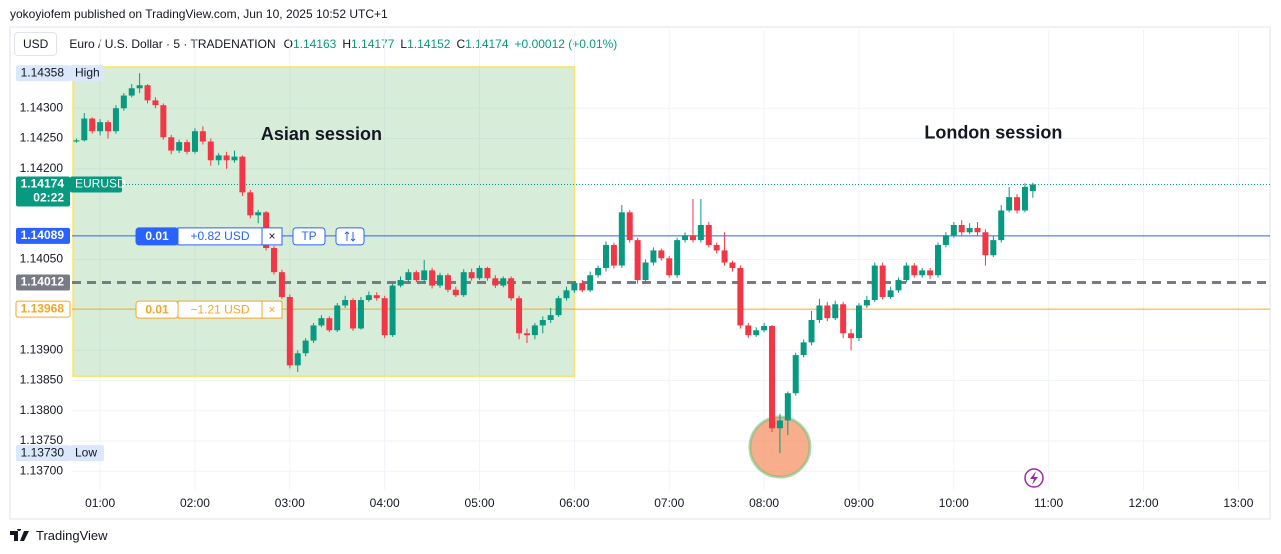  What do you see at coordinates (87, 453) in the screenshot?
I see `price-tag-bg` at bounding box center [87, 453].